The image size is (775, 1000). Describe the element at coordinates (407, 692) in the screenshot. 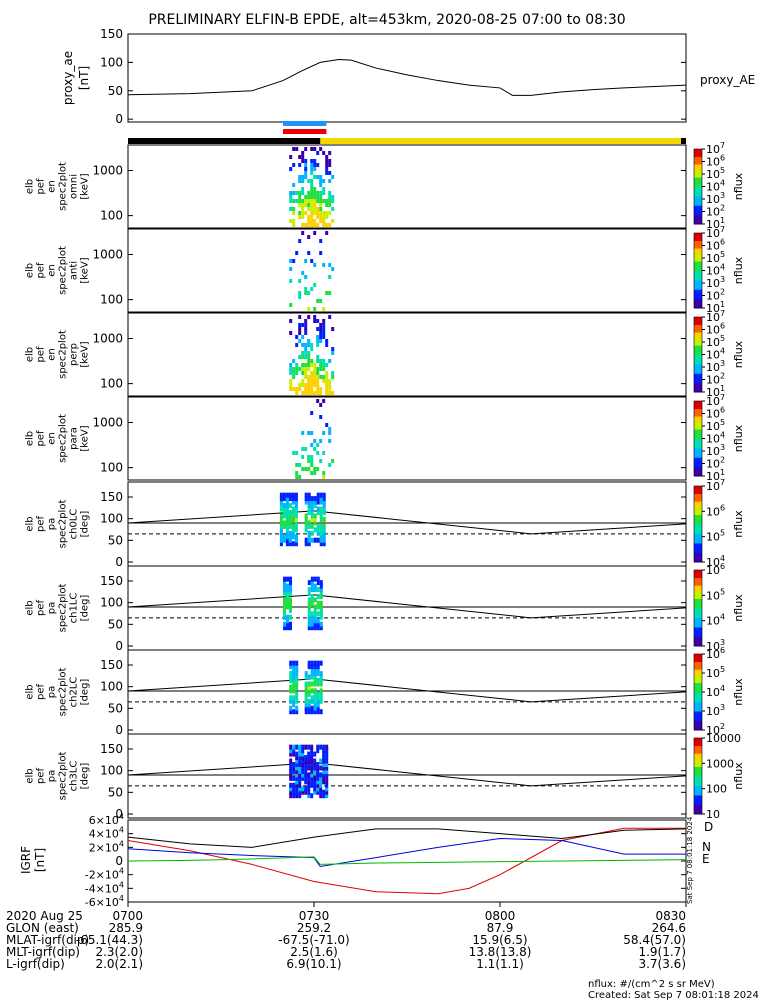

I see `spec2plot-ch2LC-frame` at that location.